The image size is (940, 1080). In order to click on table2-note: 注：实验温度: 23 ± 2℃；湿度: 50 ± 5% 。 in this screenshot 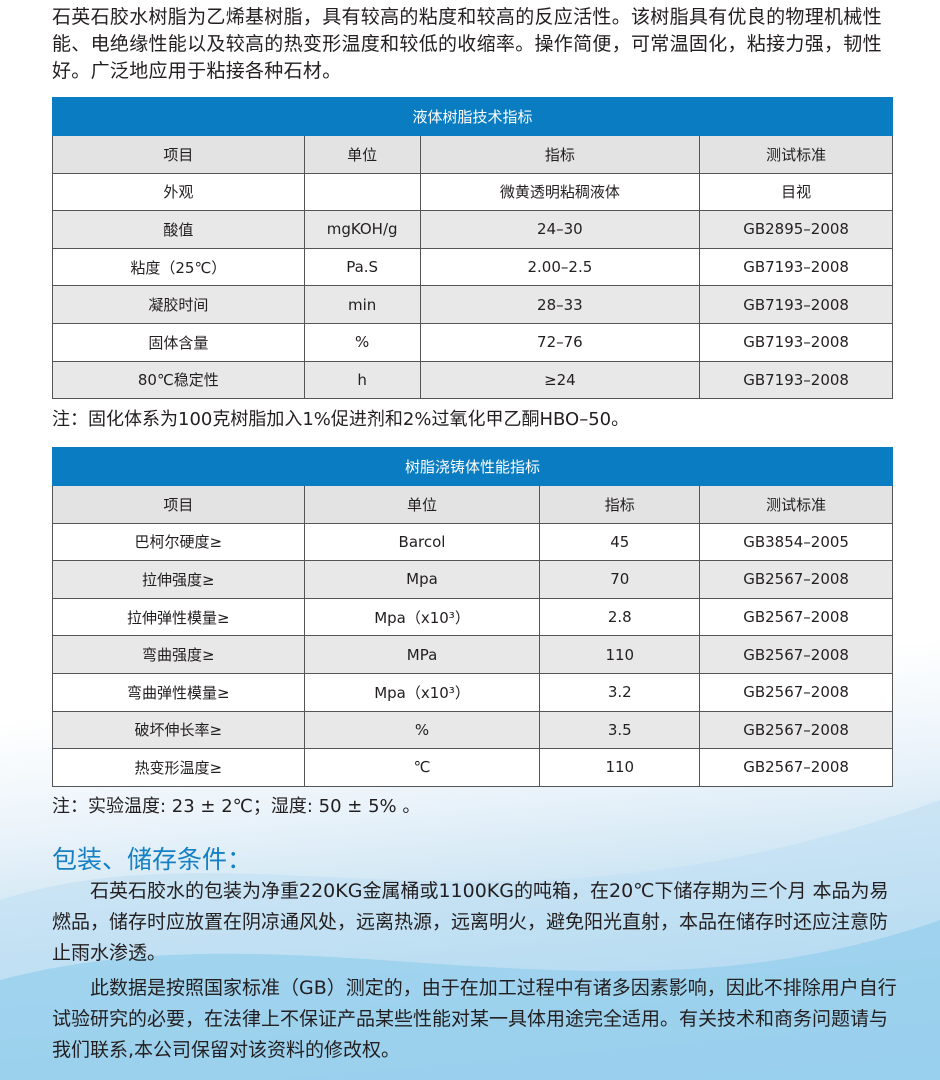, I will do `click(236, 806)`.